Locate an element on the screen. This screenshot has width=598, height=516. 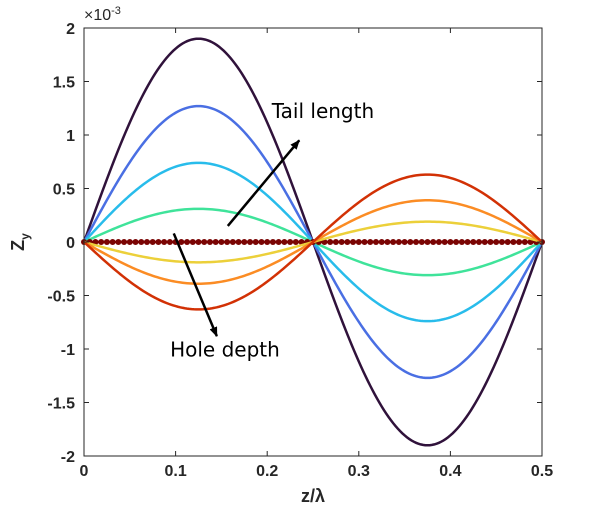
x-tick-label: 0.1 is located at coordinates (175, 471).